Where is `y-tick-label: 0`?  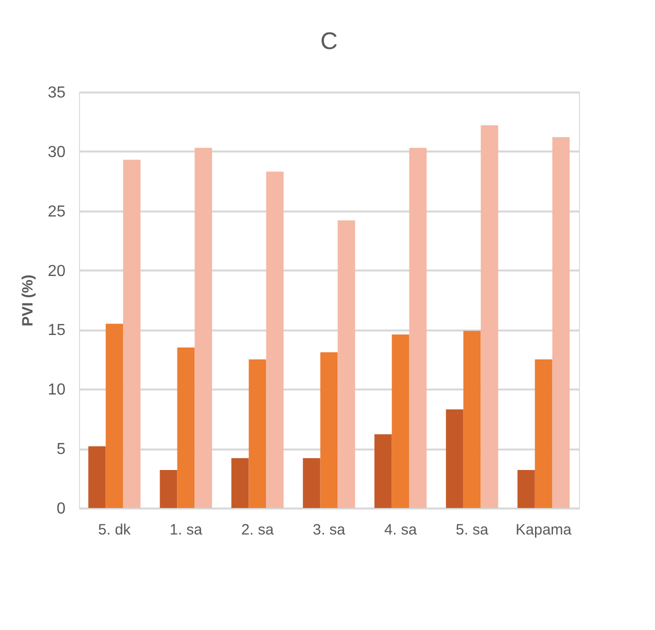
y-tick-label: 0 is located at coordinates (61, 509).